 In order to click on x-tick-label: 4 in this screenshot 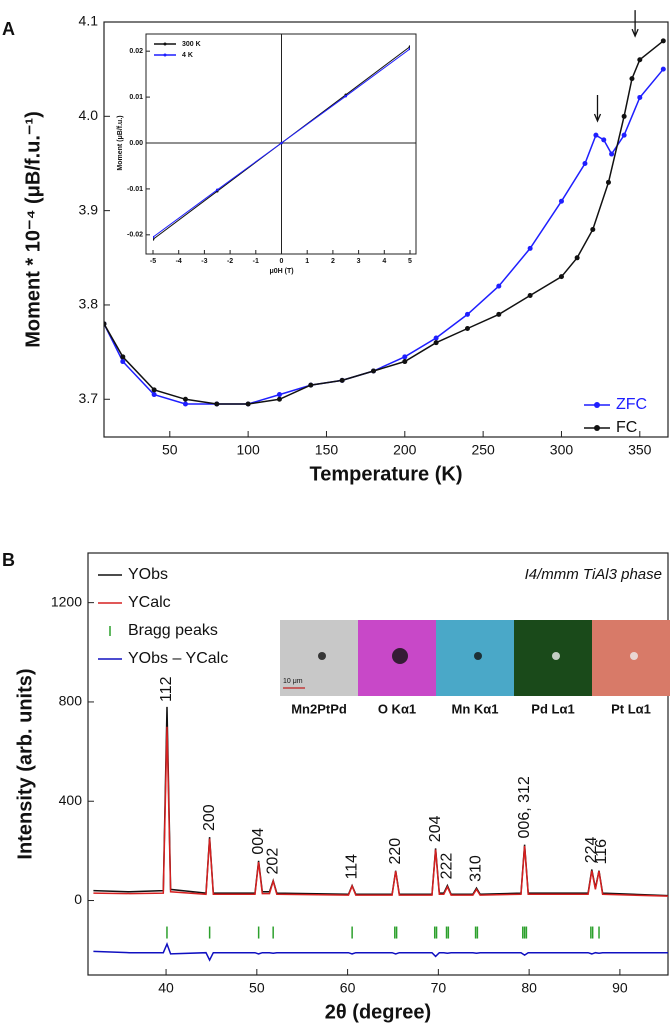, I will do `click(384, 261)`.